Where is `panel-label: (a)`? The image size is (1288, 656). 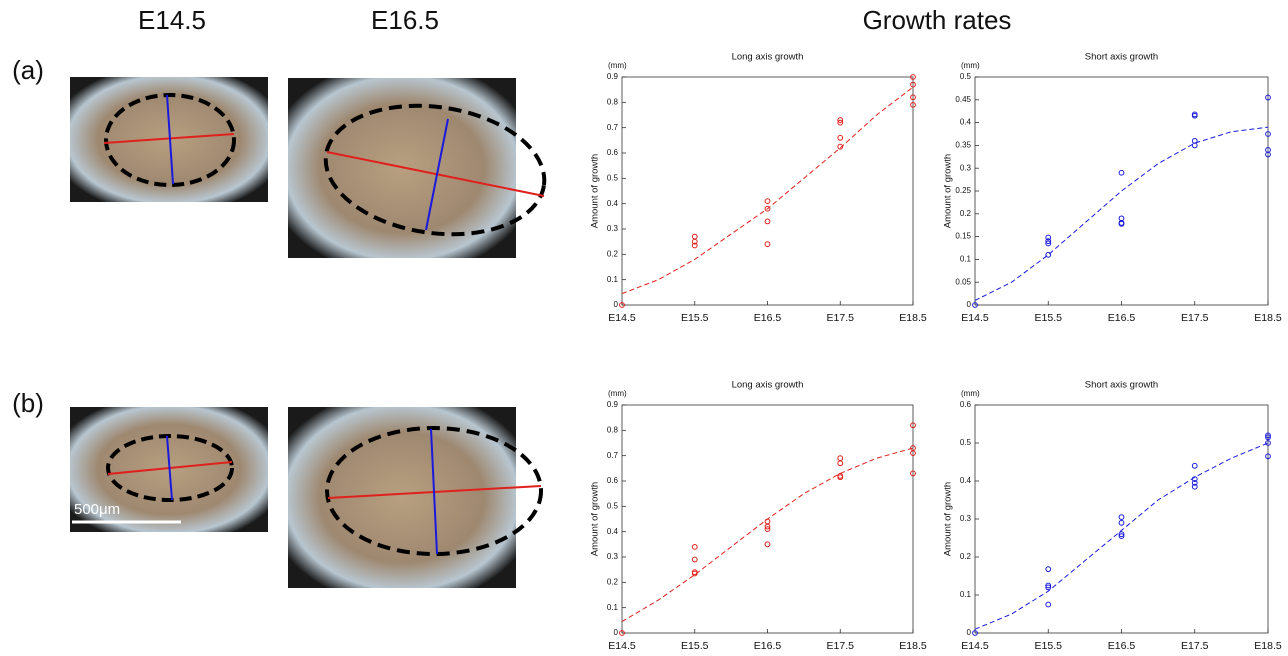 panel-label: (a) is located at coordinates (28, 70).